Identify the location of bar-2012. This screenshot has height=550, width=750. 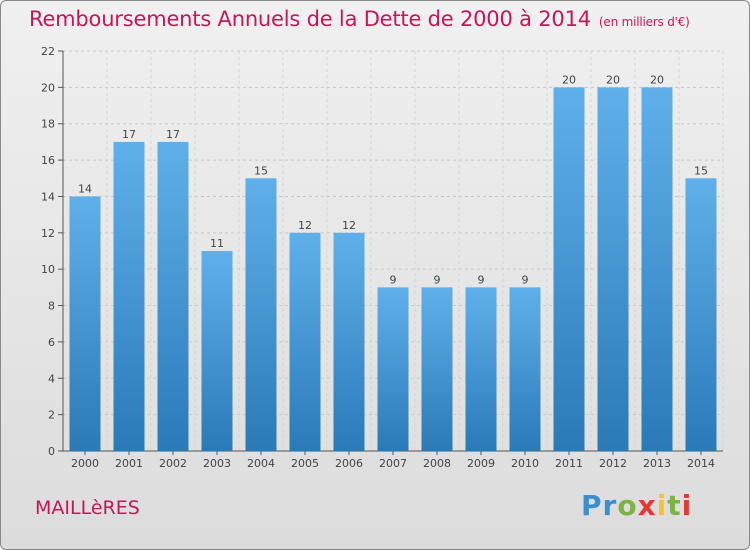
(613, 269).